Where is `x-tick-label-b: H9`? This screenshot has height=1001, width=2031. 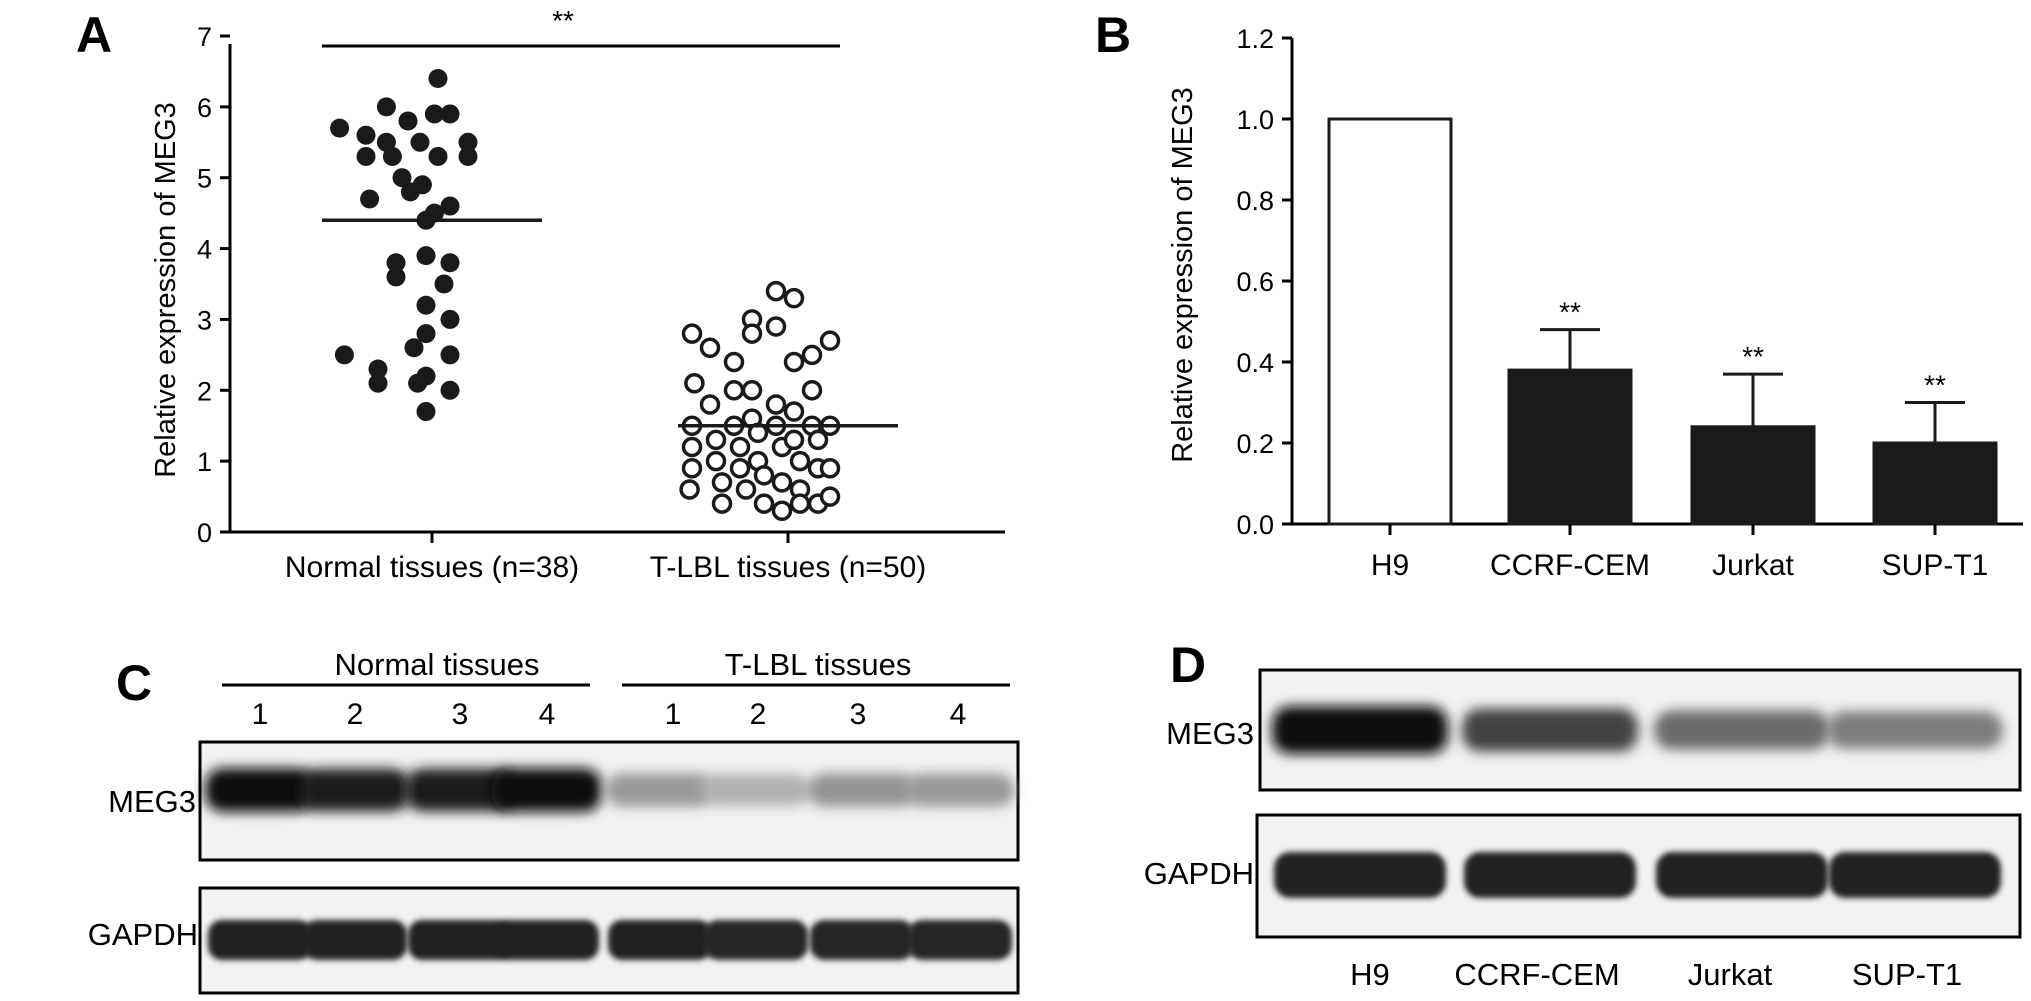
x-tick-label-b: H9 is located at coordinates (1390, 565).